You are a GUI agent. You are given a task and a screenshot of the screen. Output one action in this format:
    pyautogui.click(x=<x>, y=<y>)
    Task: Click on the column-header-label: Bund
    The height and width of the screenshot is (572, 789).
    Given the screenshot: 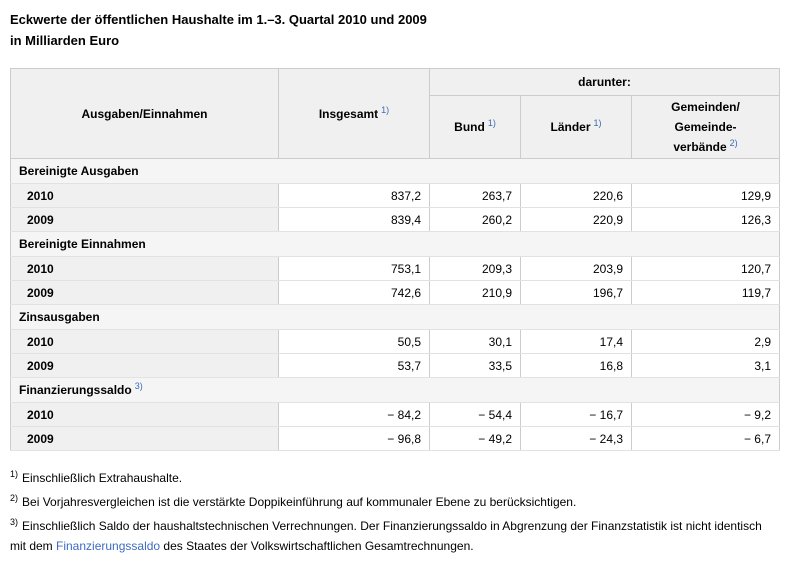 What is the action you would take?
    pyautogui.click(x=469, y=127)
    